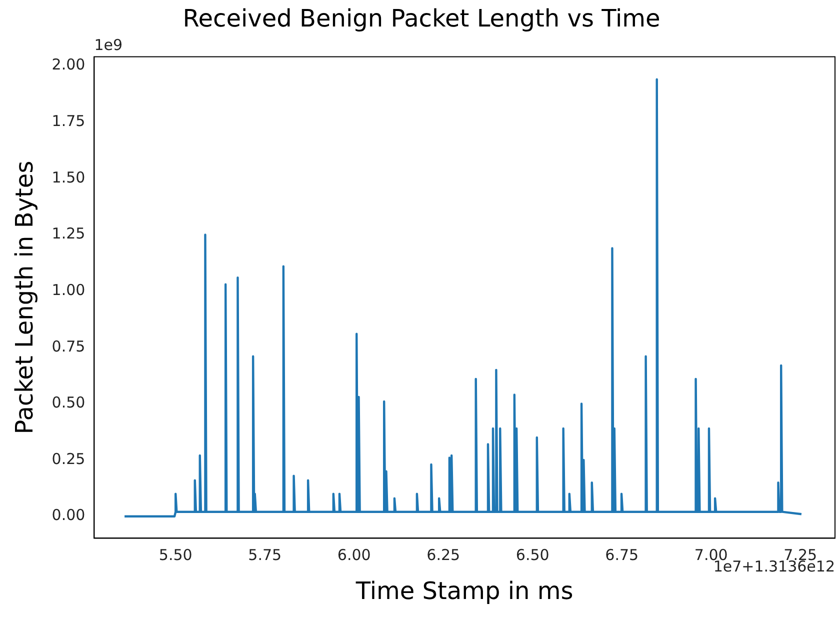 This screenshot has width=837, height=617. I want to click on y-tick-label: 1.00, so click(69, 289).